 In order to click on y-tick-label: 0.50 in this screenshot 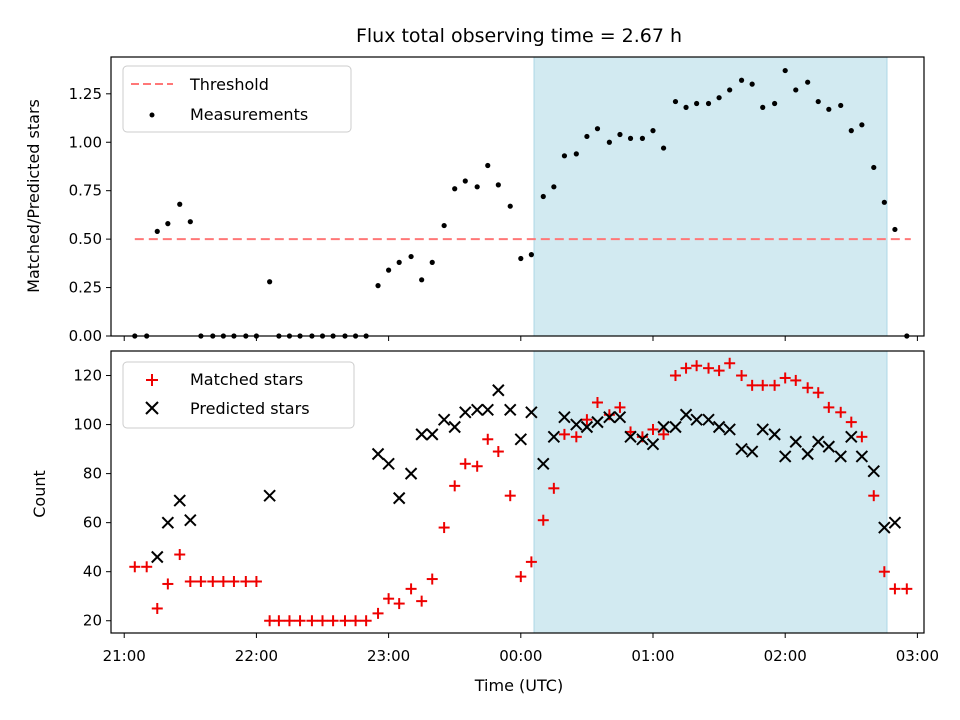, I will do `click(85, 239)`.